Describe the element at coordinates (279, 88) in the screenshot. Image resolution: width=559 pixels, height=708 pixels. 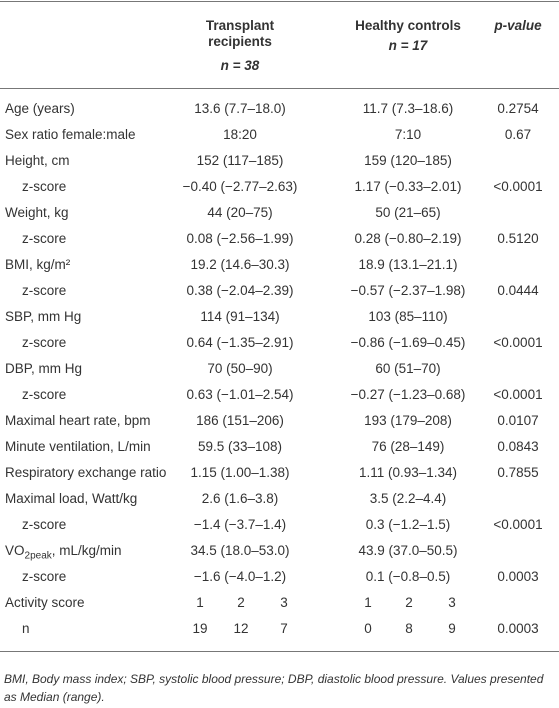
I see `header-rule` at that location.